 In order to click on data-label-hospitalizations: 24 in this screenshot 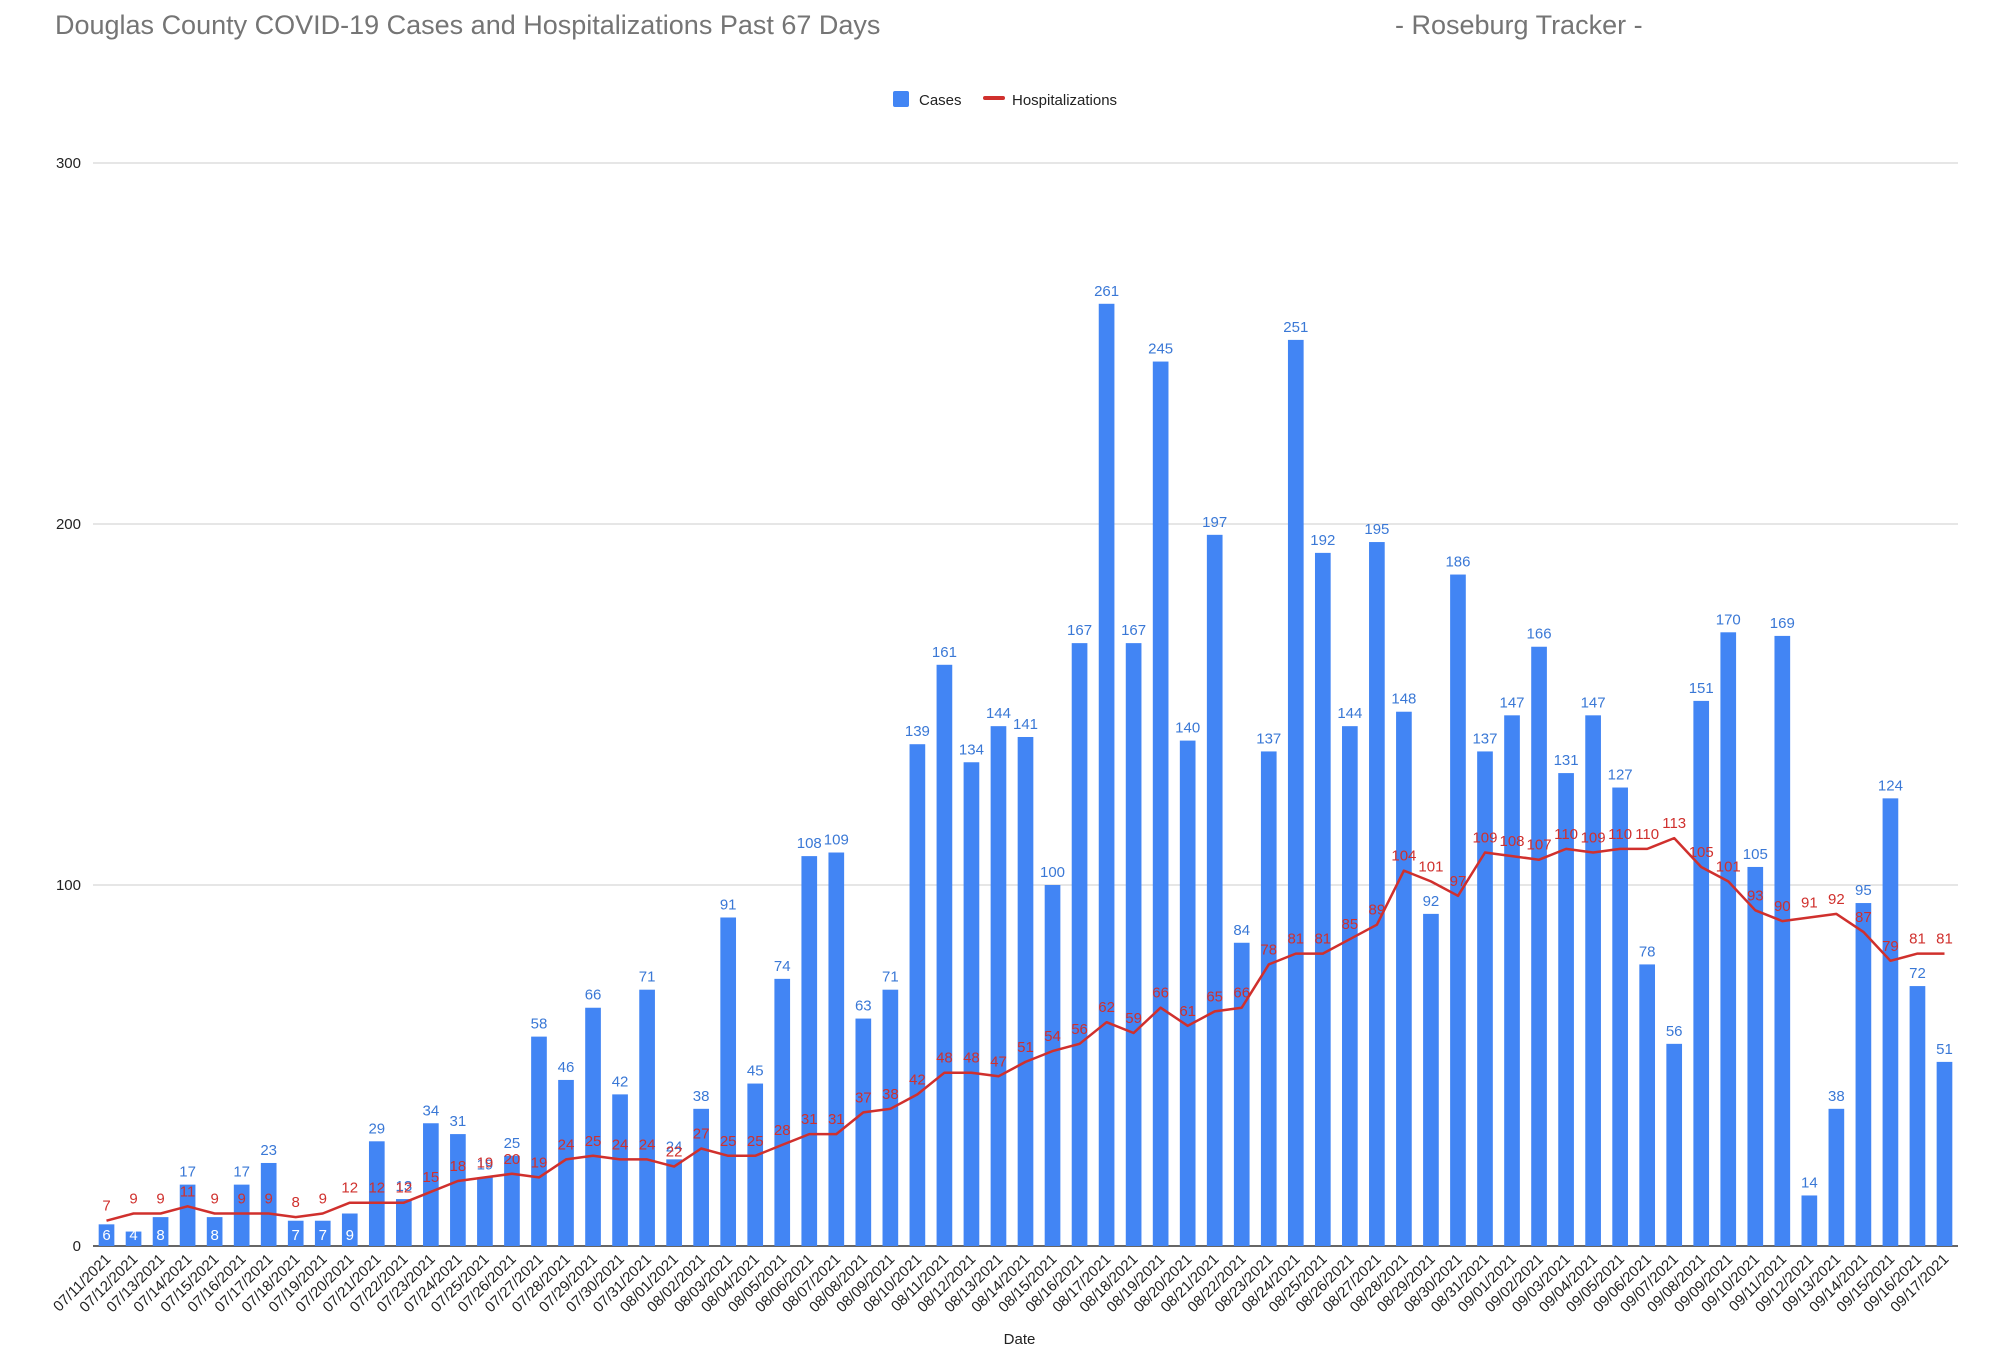, I will do `click(566, 1144)`.